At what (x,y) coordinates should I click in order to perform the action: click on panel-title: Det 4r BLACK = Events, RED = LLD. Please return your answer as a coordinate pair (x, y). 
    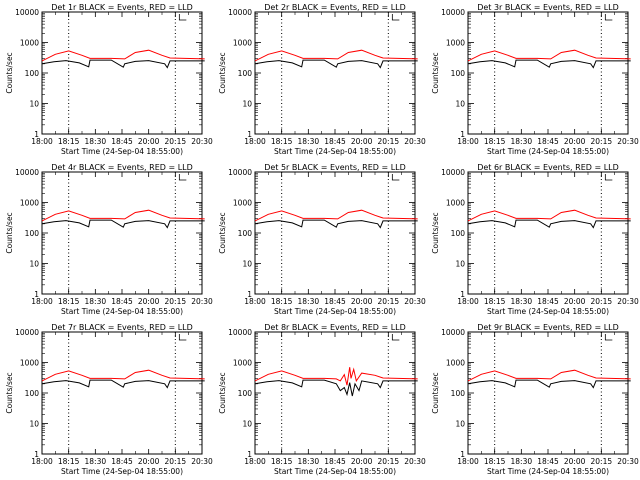
    Looking at the image, I should click on (122, 167).